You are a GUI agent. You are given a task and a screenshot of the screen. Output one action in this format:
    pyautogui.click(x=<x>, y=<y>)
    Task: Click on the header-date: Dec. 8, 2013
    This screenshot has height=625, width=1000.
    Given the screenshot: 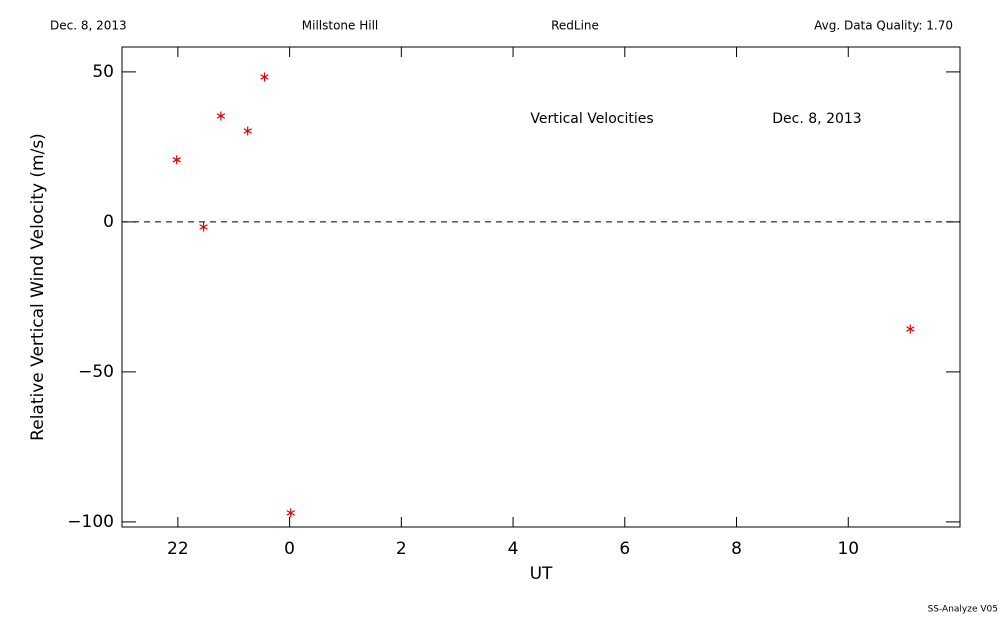 What is the action you would take?
    pyautogui.click(x=88, y=26)
    